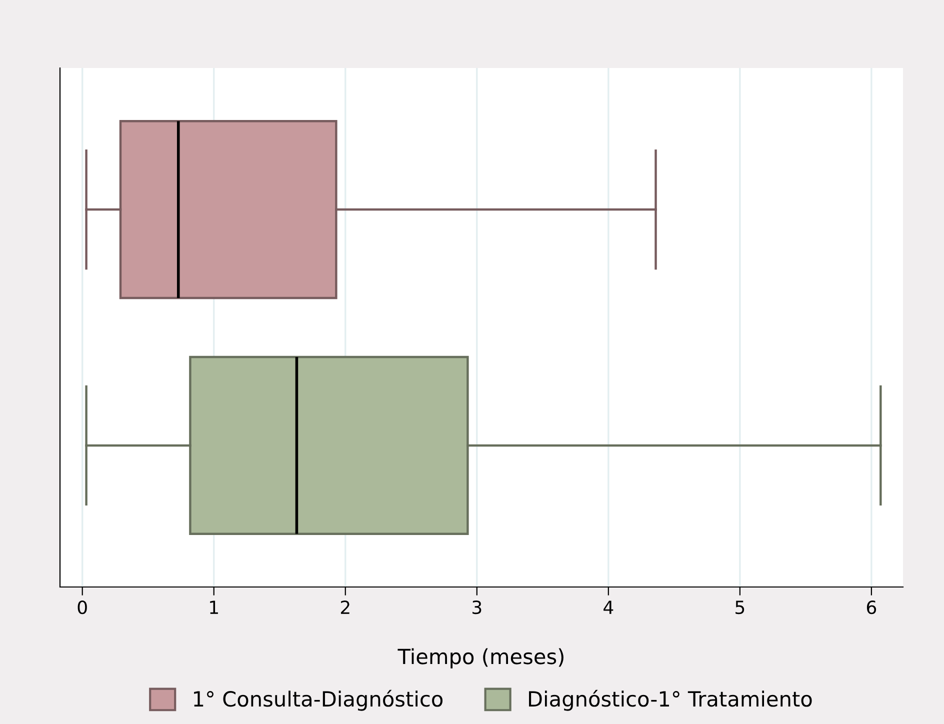 The height and width of the screenshot is (724, 944). Describe the element at coordinates (214, 607) in the screenshot. I see `x-tick-label: 1` at that location.